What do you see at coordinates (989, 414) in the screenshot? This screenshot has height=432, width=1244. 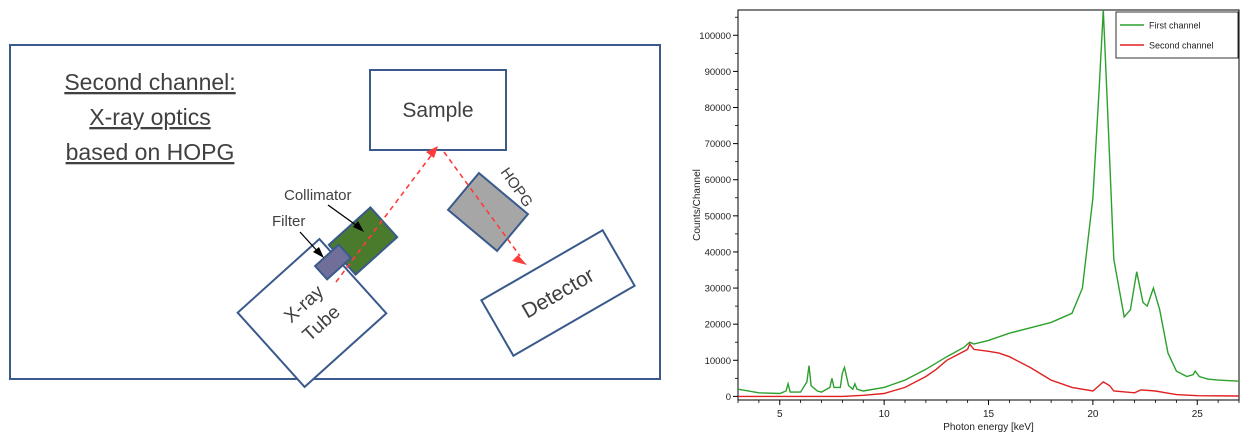 I see `x-tick-label: 15` at bounding box center [989, 414].